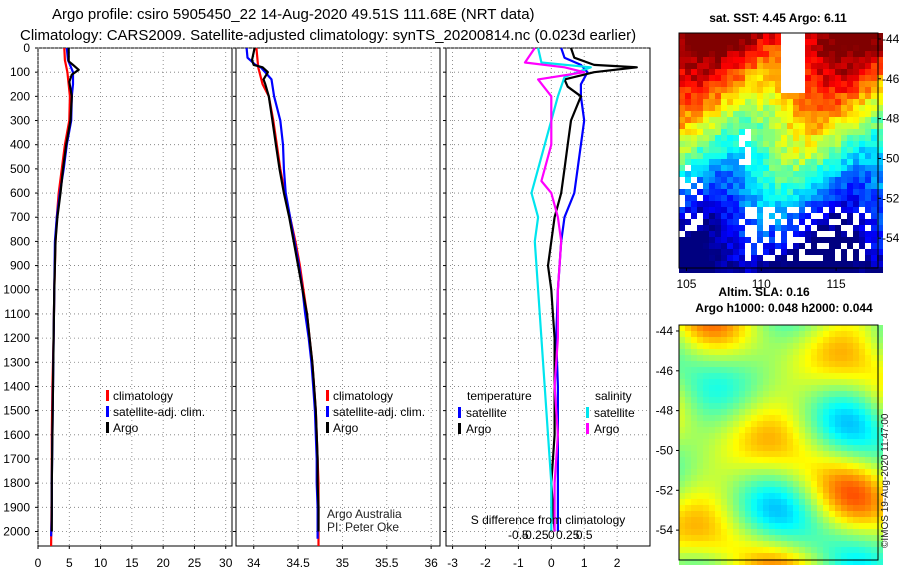 The width and height of the screenshot is (900, 580). Describe the element at coordinates (327, 427) in the screenshot. I see `legend-swatch` at that location.